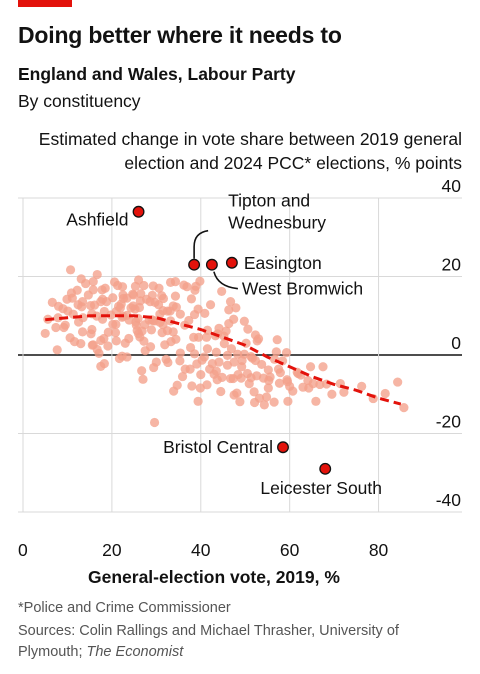 This screenshot has height=674, width=480. I want to click on x-tick-label: 80, so click(379, 550).